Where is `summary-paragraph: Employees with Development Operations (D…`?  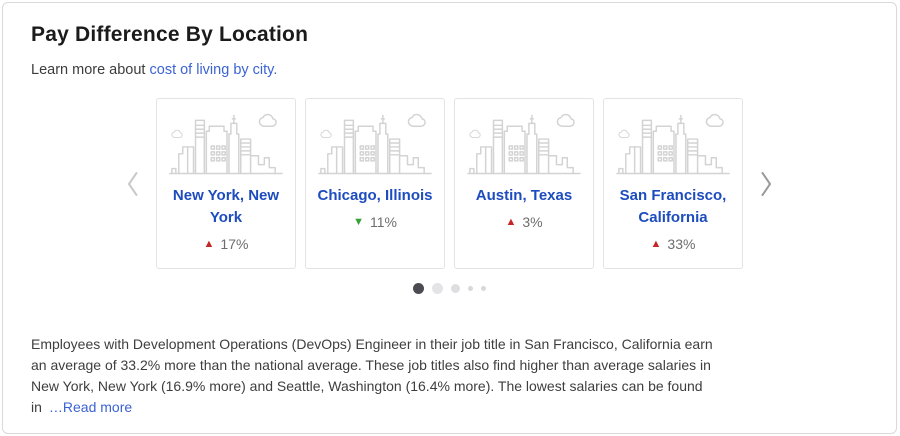 summary-paragraph: Employees with Development Operations (D… is located at coordinates (381, 376).